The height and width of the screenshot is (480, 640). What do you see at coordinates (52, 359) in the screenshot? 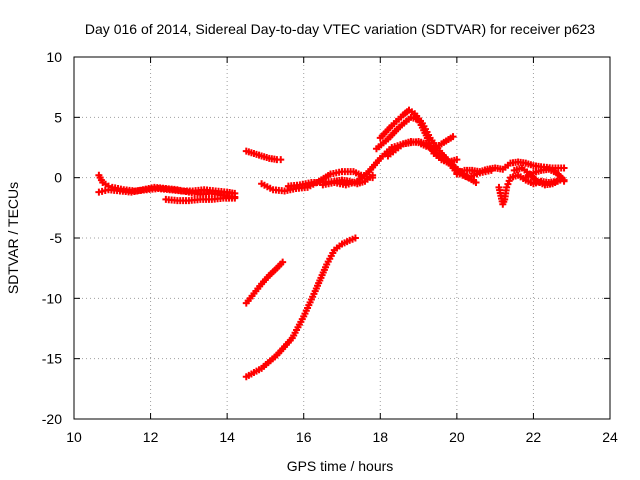
I see `y-tick-label: -15` at bounding box center [52, 359].